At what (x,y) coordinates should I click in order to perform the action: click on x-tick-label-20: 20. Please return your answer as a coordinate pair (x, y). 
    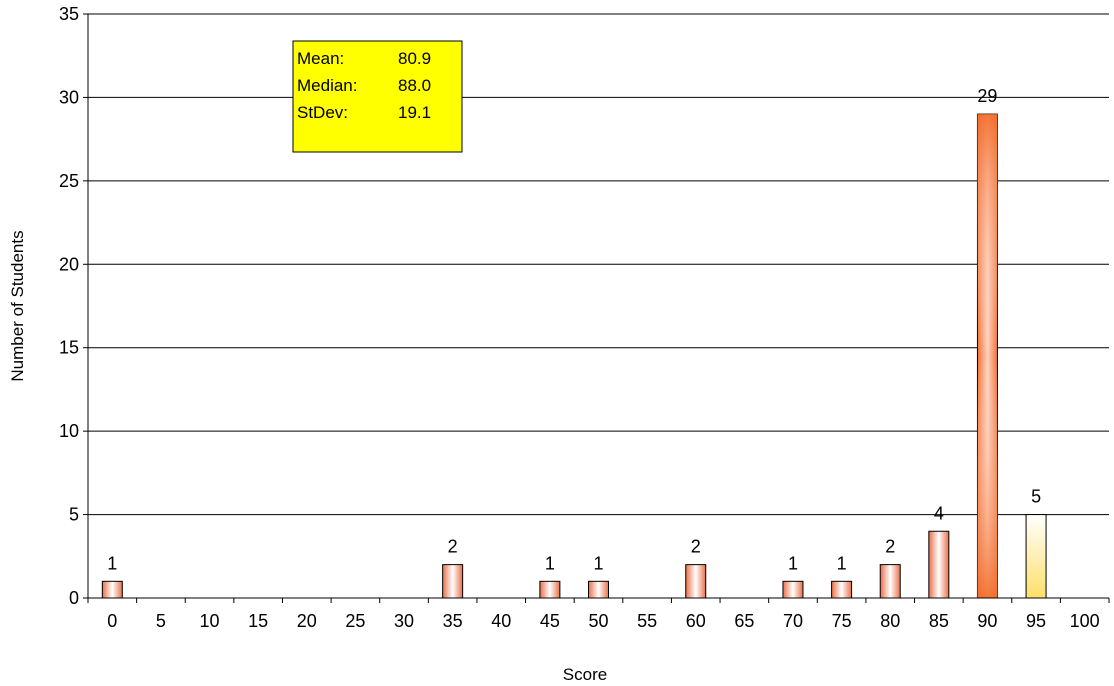
    Looking at the image, I should click on (307, 621).